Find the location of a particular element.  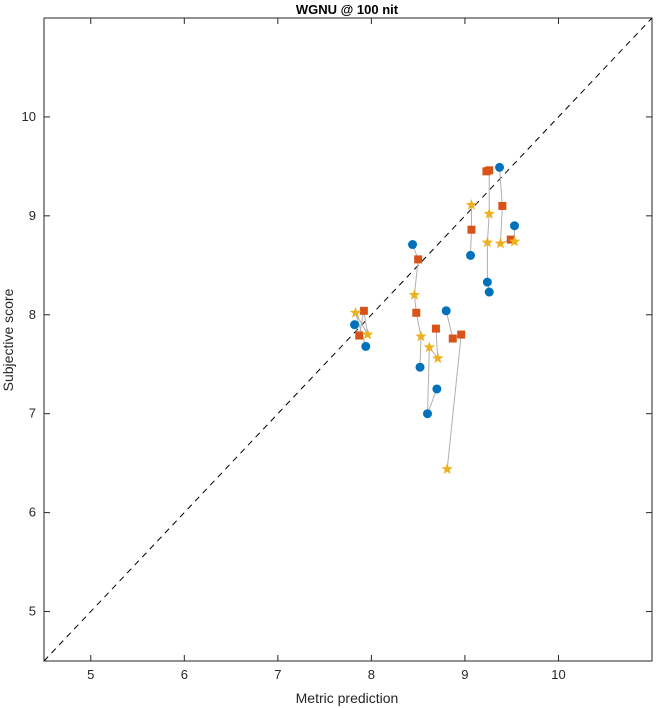

chart-title: WGNU @ 100 nit is located at coordinates (347, 9).